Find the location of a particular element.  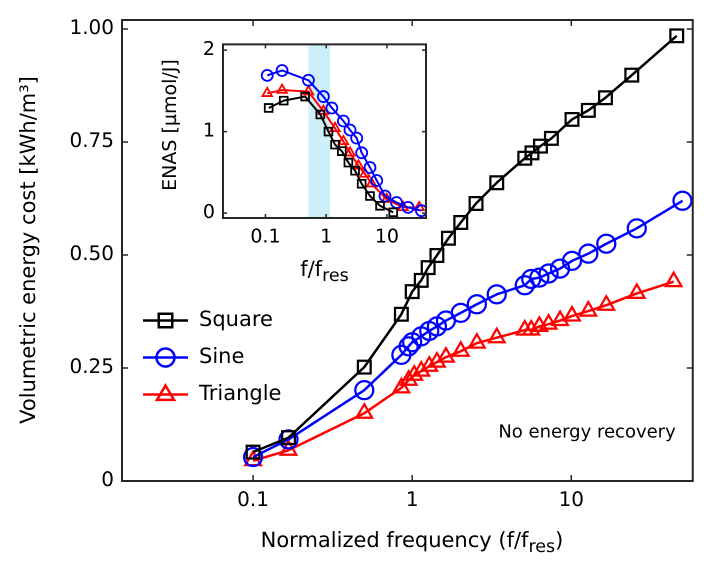

y-tick-label: 1 is located at coordinates (208, 131).